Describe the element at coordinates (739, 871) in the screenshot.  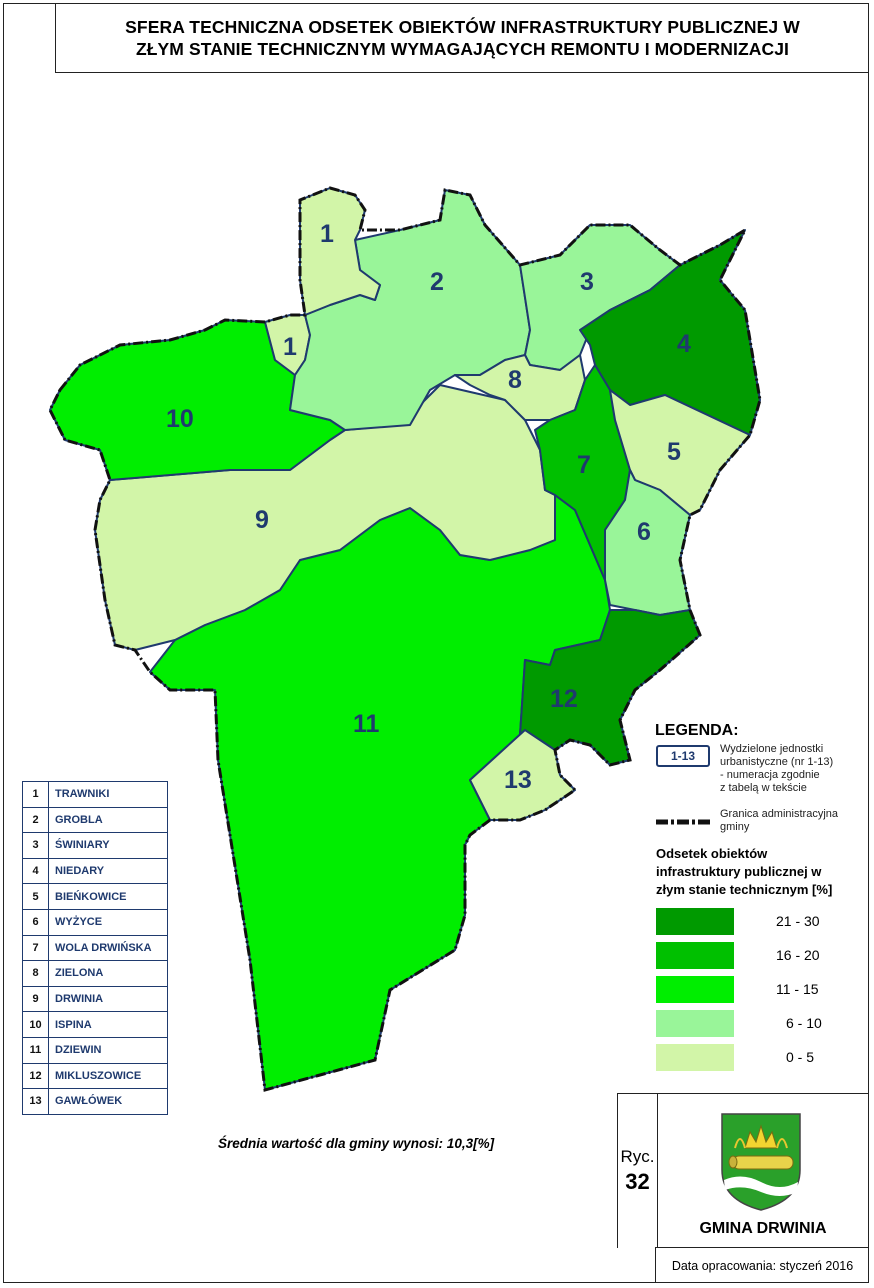
I see `legend-scale-title-2: infrastruktury publicznej w` at that location.